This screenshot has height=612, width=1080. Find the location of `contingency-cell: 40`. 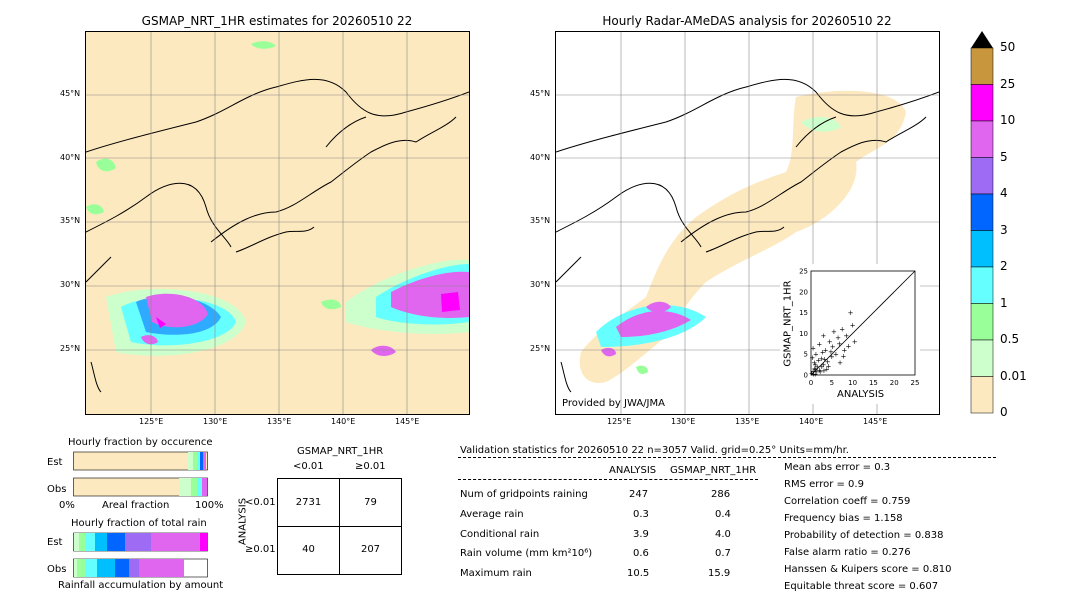

contingency-cell: 40 is located at coordinates (308, 549).